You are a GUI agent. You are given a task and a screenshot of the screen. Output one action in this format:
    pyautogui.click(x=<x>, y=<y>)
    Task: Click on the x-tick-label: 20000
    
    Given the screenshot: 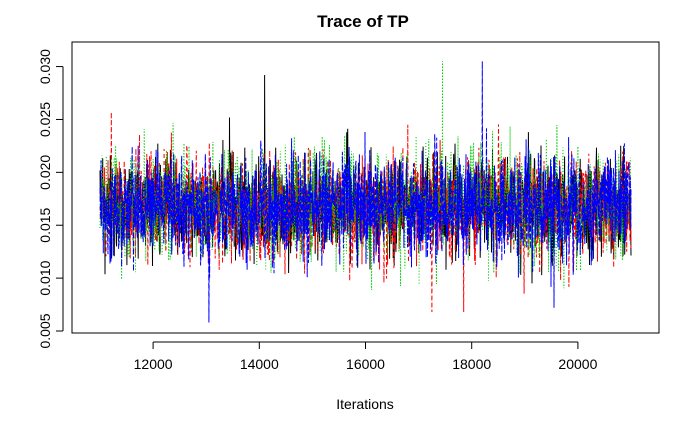 What is the action you would take?
    pyautogui.click(x=577, y=364)
    